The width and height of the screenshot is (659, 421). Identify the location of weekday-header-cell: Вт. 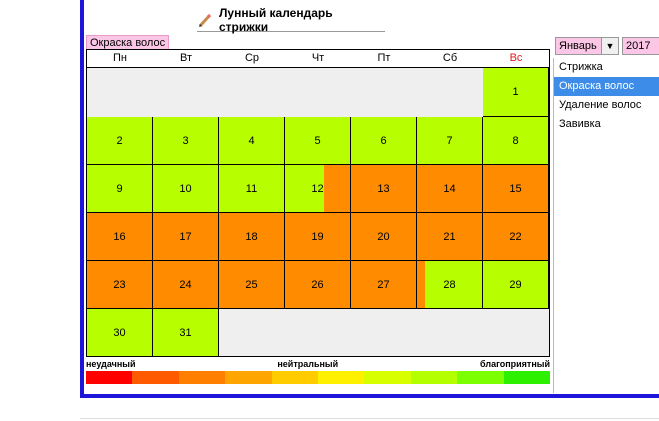
(185, 58).